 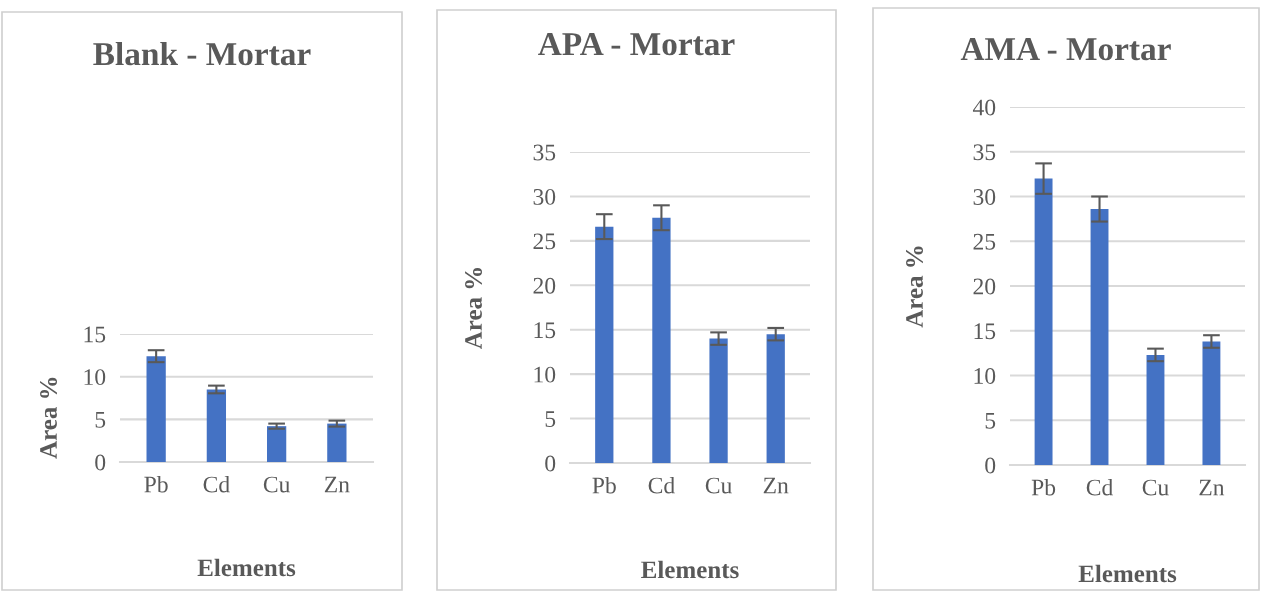 What do you see at coordinates (636, 44) in the screenshot?
I see `chart-title: APA - Mortar` at bounding box center [636, 44].